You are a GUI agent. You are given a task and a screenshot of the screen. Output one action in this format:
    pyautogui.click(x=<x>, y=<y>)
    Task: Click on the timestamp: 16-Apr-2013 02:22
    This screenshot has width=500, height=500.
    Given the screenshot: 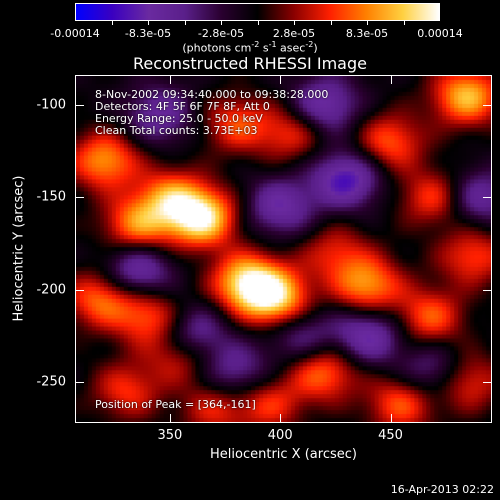 What is the action you would take?
    pyautogui.click(x=442, y=489)
    